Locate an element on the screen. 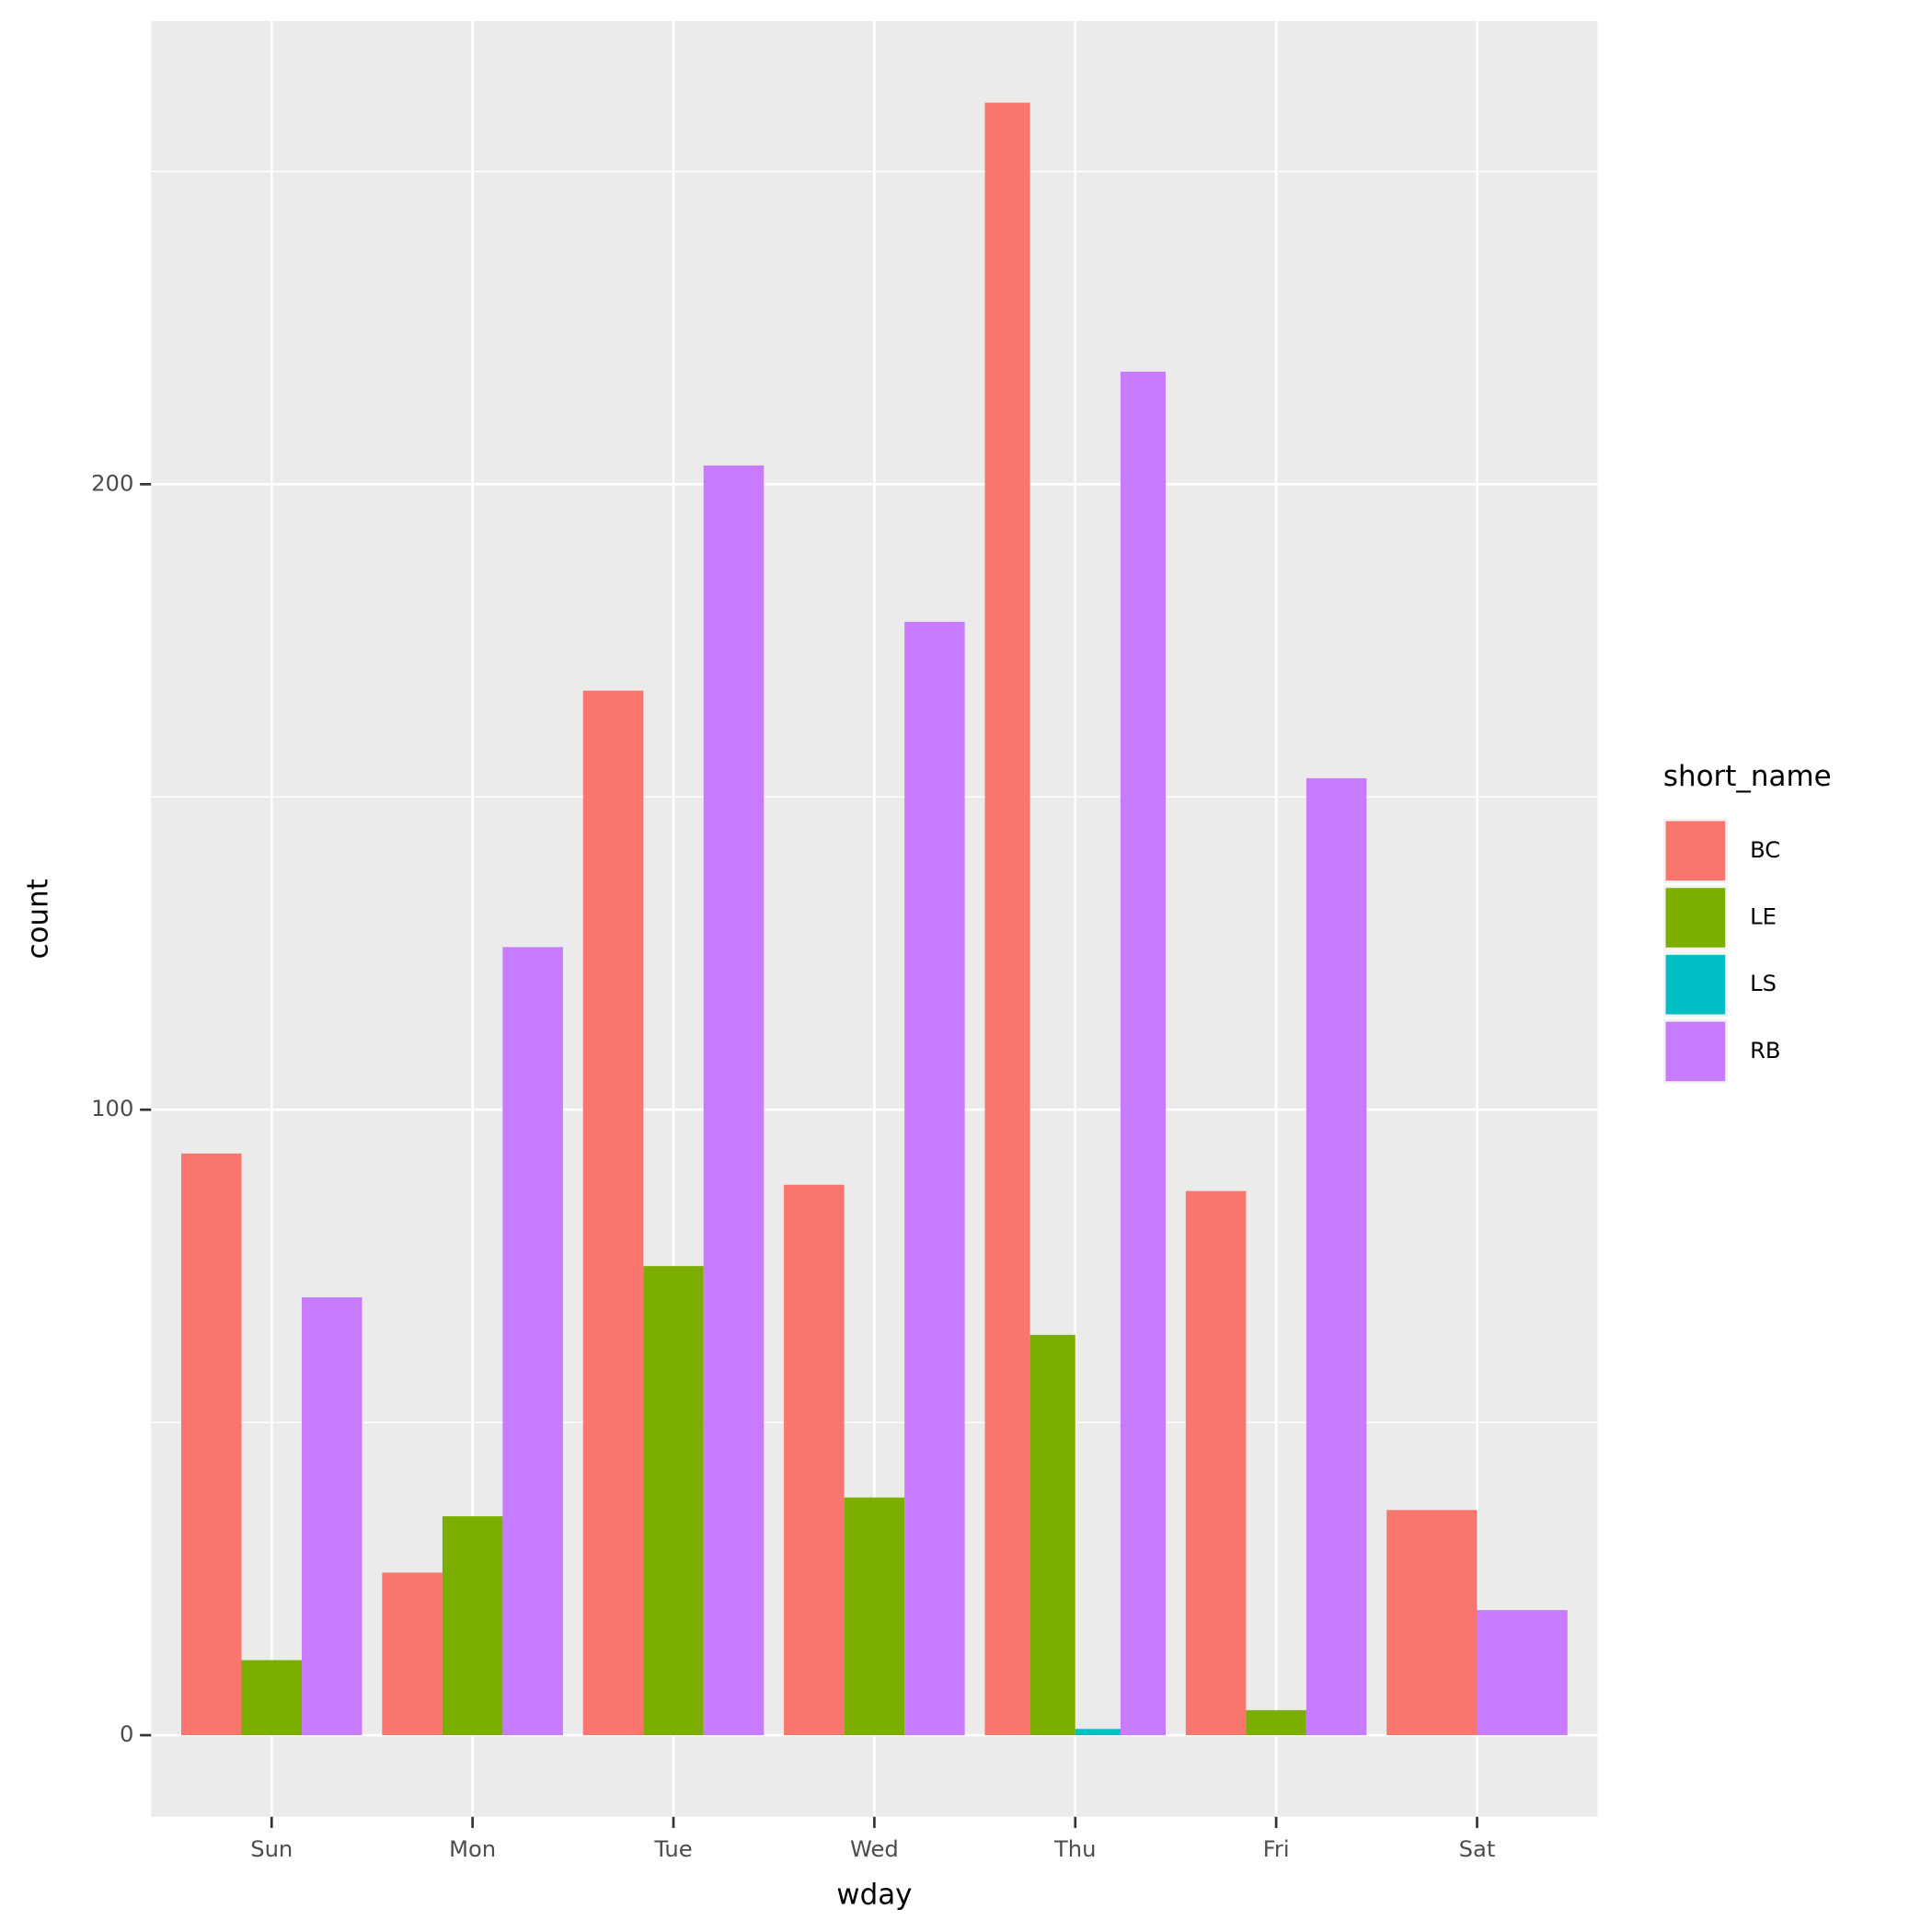  legend-label: BC is located at coordinates (1765, 850).